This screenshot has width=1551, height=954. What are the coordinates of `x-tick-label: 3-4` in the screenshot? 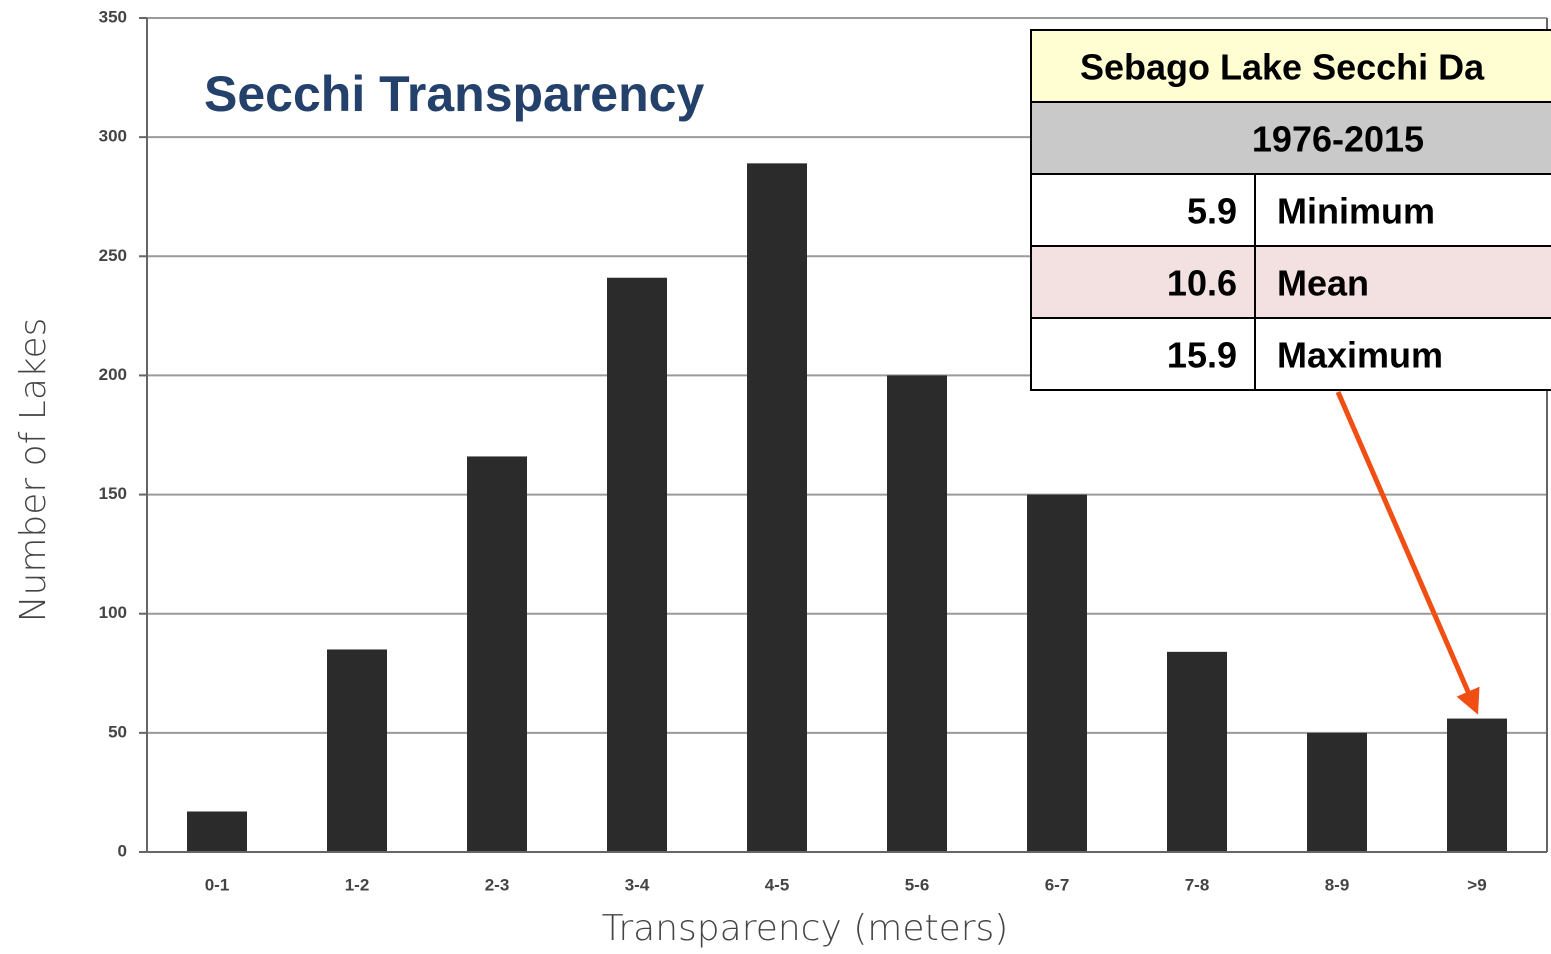 It's located at (637, 884).